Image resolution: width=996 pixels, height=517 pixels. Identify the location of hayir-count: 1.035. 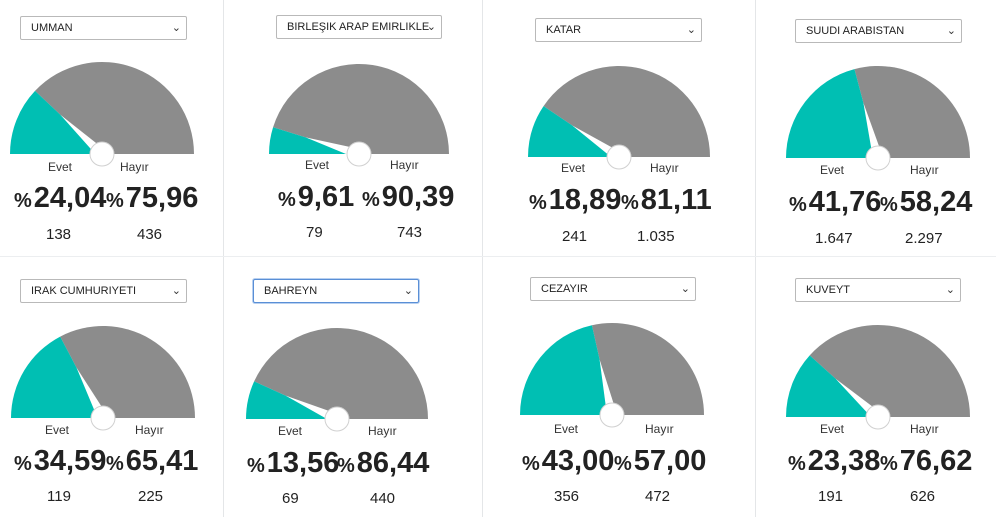
(656, 236).